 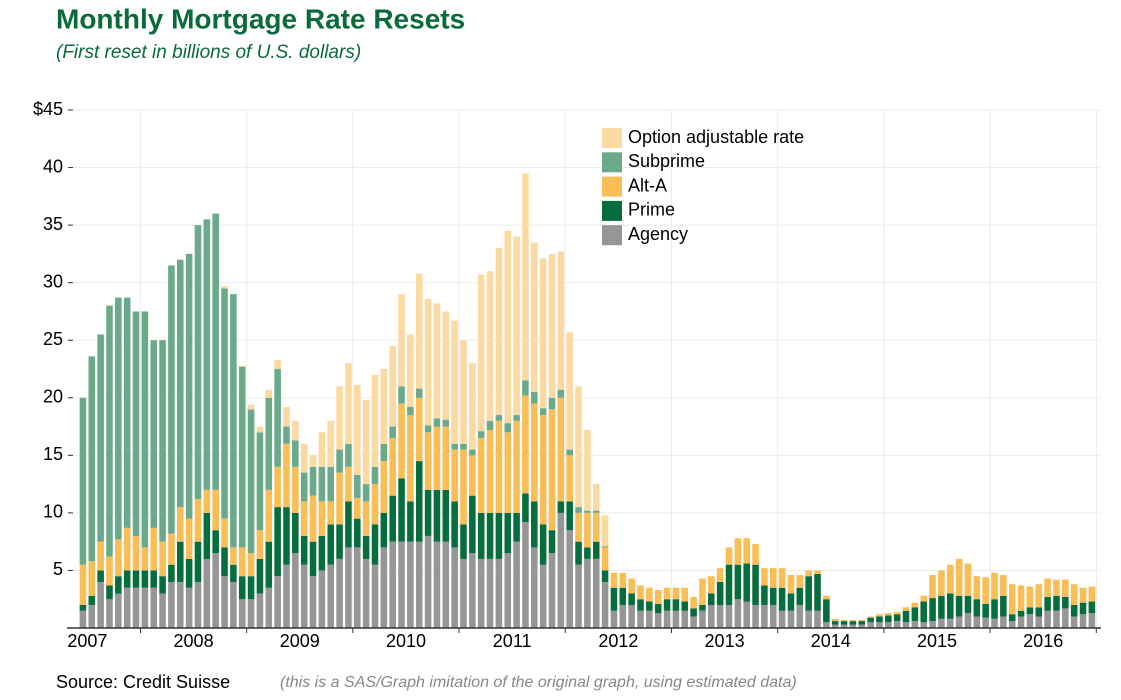 I want to click on legend-label: Subprime, so click(x=666, y=161).